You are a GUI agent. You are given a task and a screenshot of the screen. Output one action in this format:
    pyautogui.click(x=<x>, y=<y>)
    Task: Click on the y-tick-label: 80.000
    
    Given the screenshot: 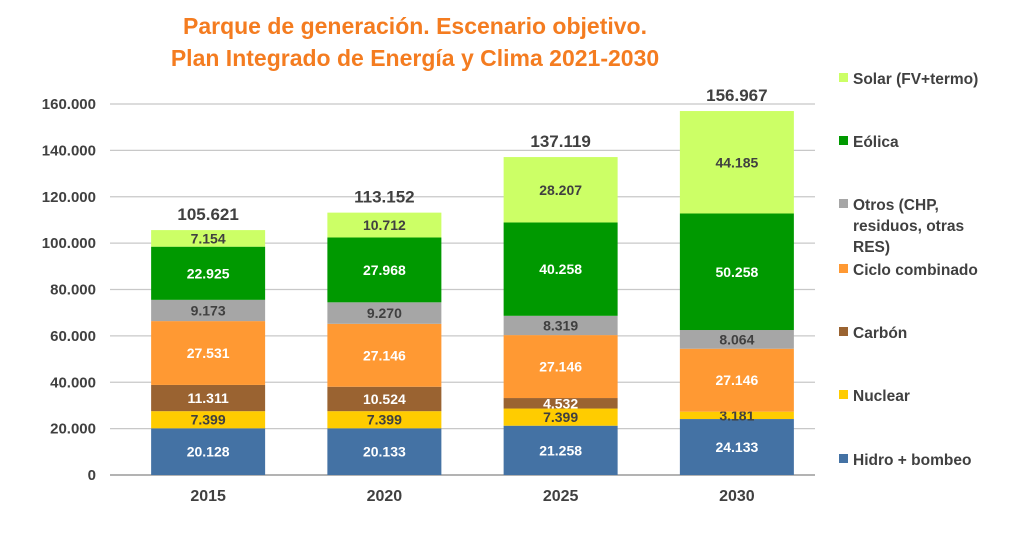 What is the action you would take?
    pyautogui.click(x=73, y=290)
    